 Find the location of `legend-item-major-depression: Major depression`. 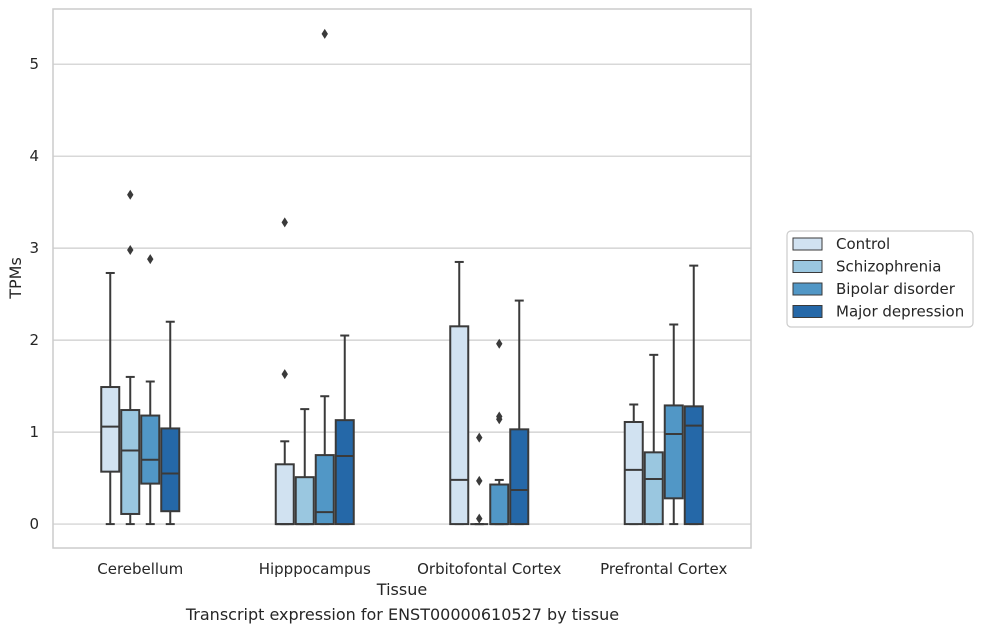

legend-item-major-depression: Major depression is located at coordinates (878, 312).